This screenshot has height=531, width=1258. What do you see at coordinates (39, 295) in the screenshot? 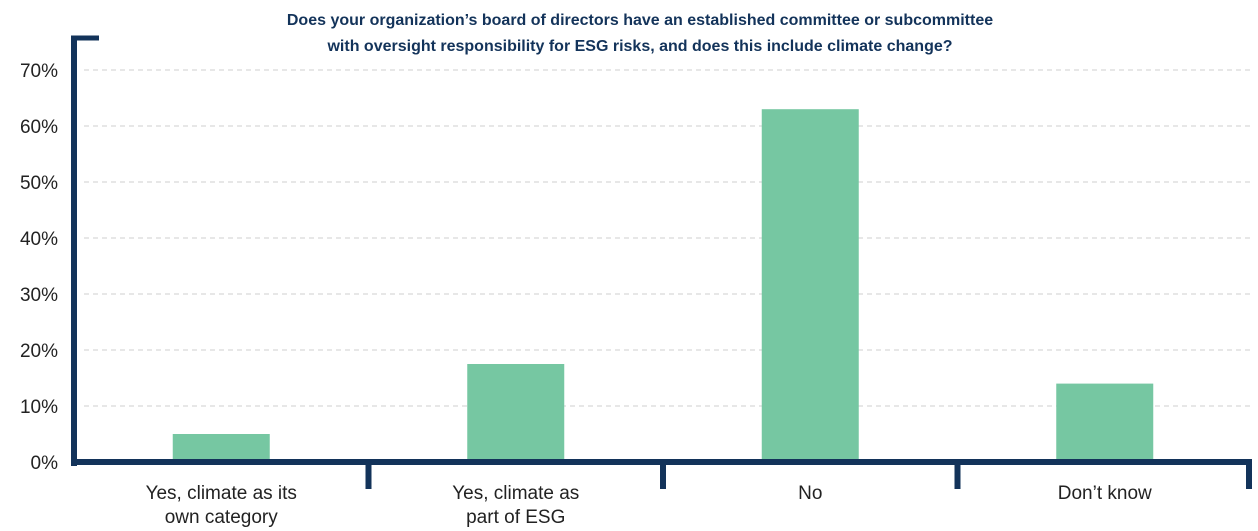
I see `y-tick-label: 30%` at bounding box center [39, 295].